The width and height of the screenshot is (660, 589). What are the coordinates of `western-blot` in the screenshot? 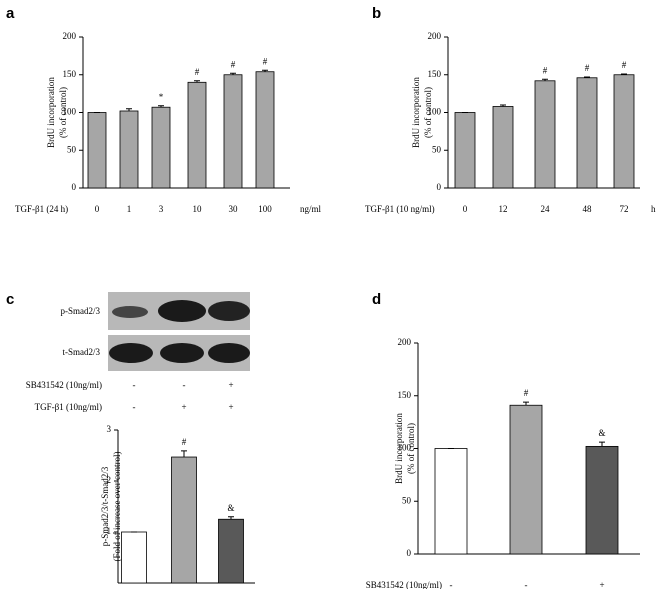 It's located at (179, 331).